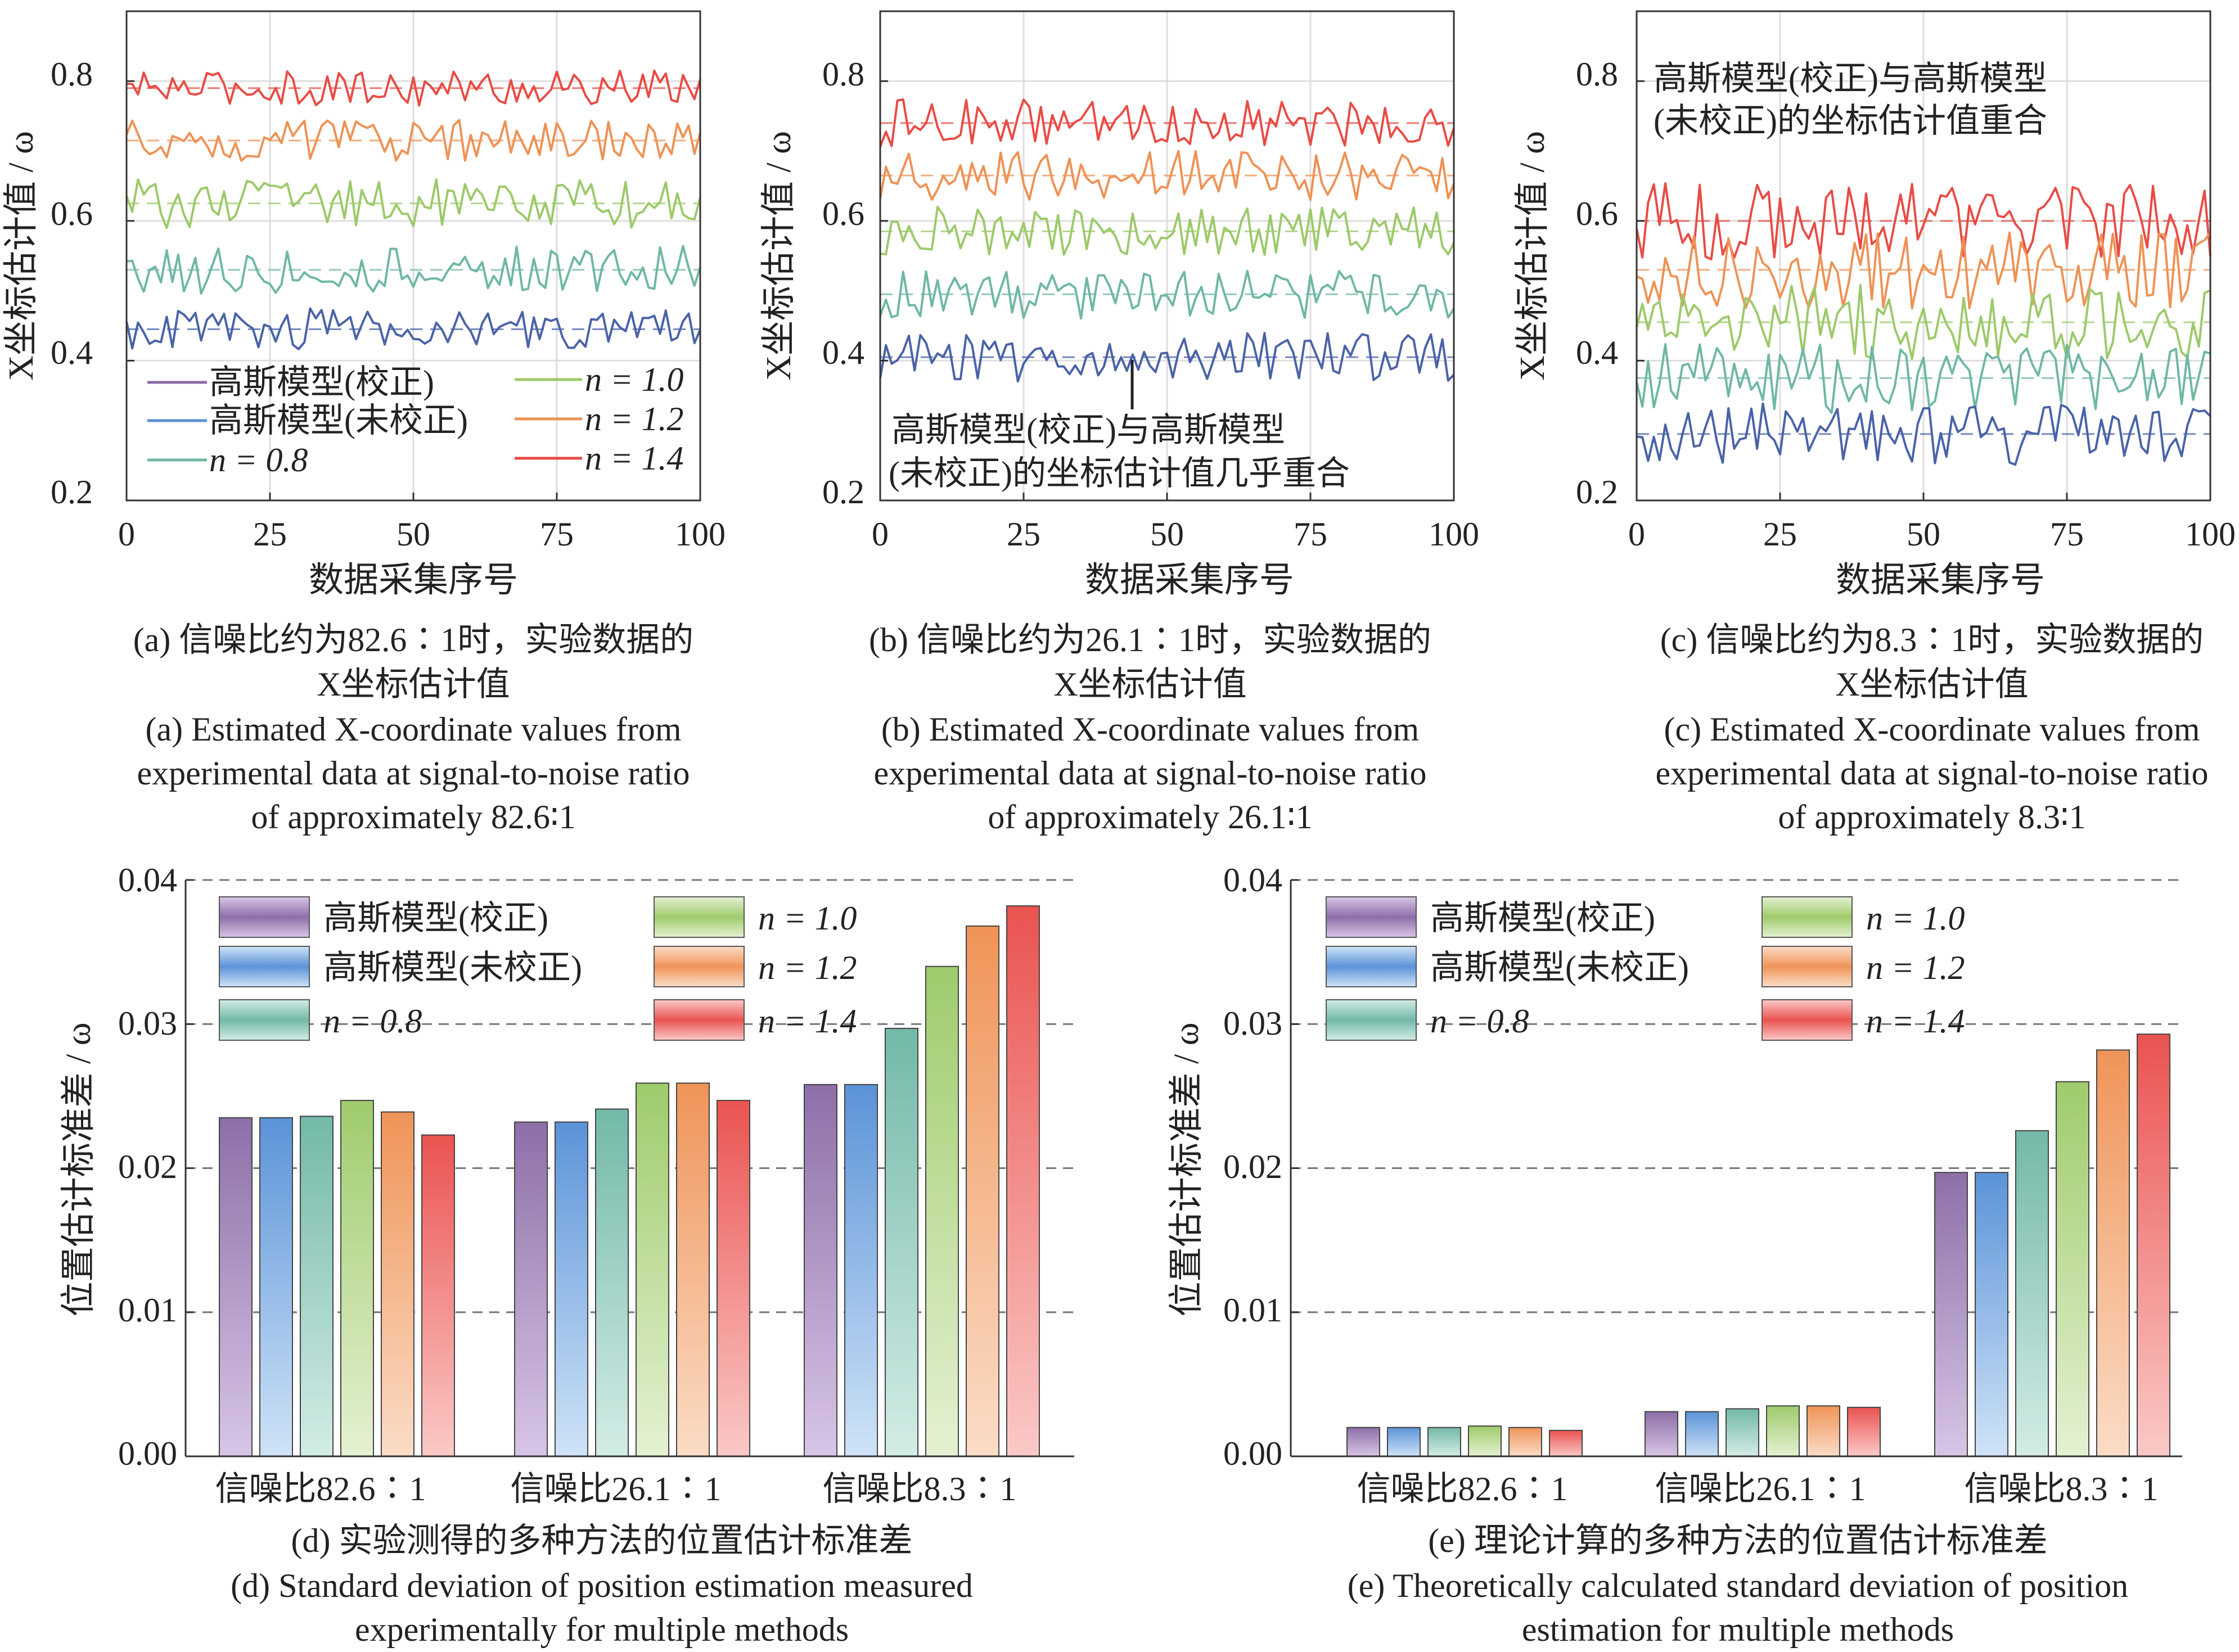 Image resolution: width=2239 pixels, height=1652 pixels. What do you see at coordinates (414, 729) in the screenshot?
I see `caption-a-en1: (a) Estimated X-coordinate values from` at bounding box center [414, 729].